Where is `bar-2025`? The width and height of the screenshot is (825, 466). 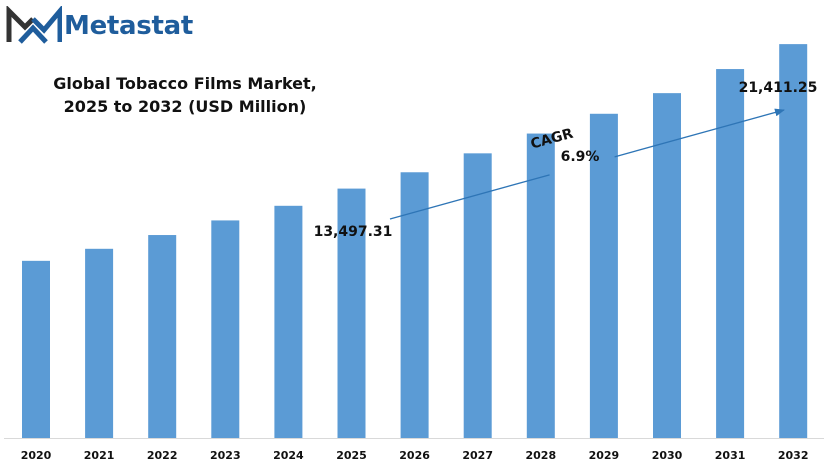 bar-2025 is located at coordinates (351, 313).